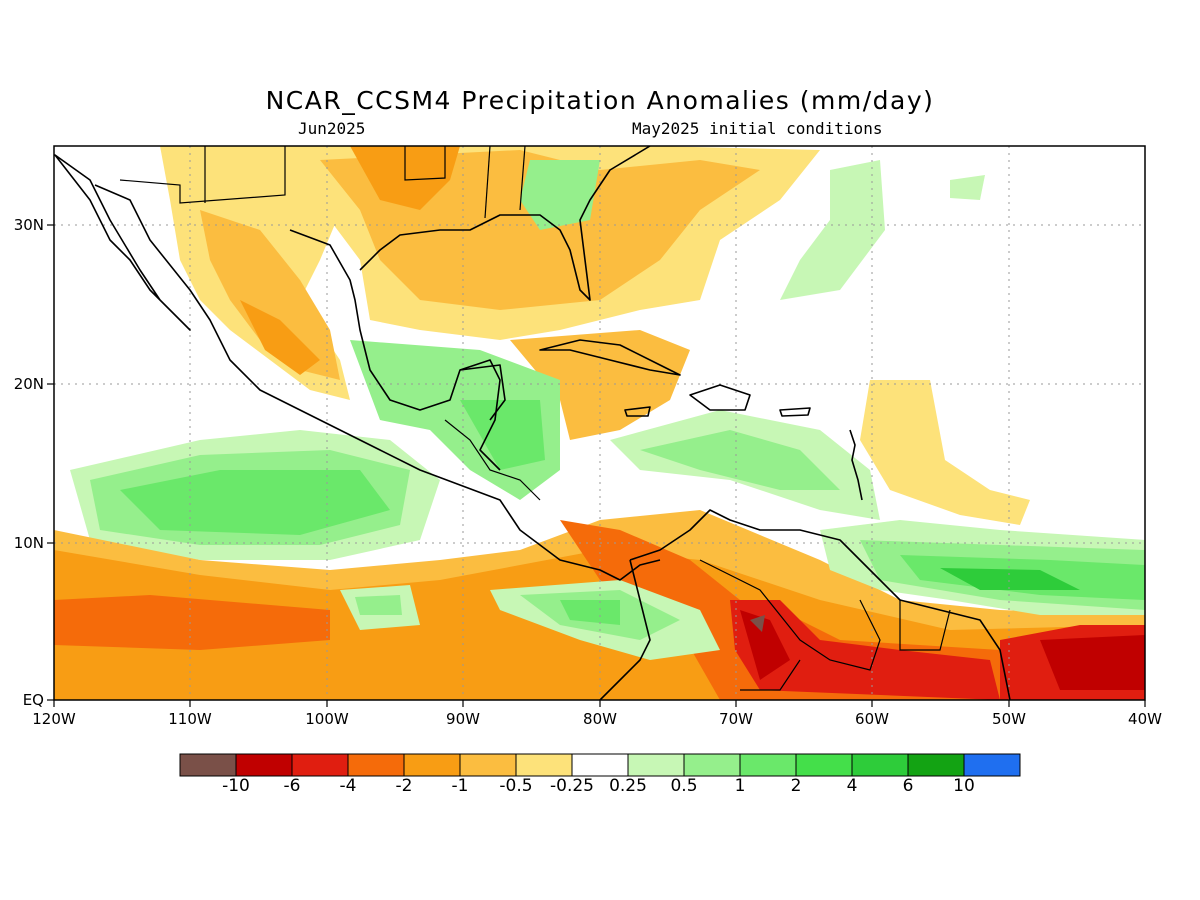  Describe the element at coordinates (1092, 662) in the screenshot. I see `dry-region-brazil-peak` at that location.